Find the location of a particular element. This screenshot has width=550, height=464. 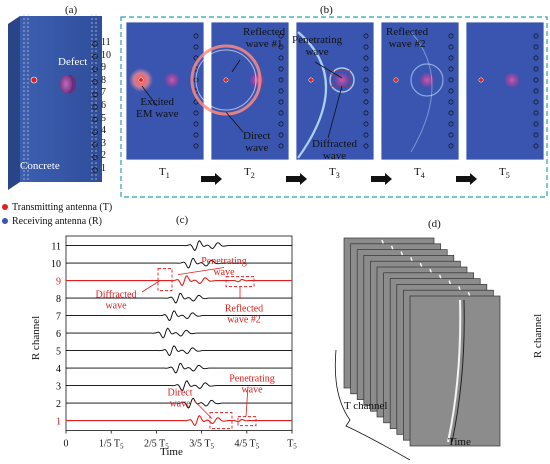

channel-number: 6 is located at coordinates (103, 105).